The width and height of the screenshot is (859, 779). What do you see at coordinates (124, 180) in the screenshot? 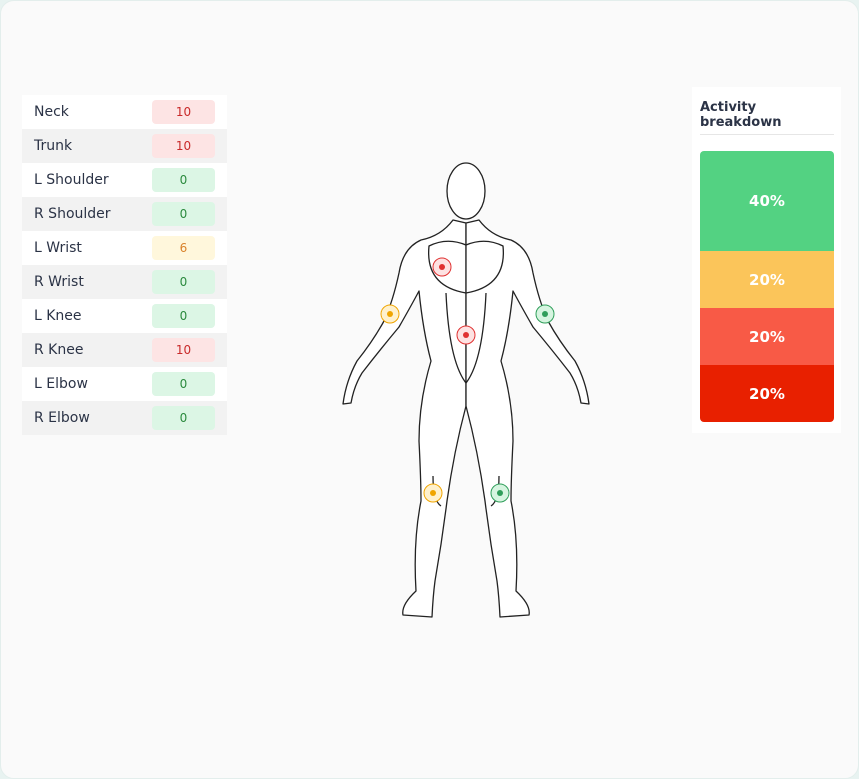
I see `score-row: L Shoulder 0` at bounding box center [124, 180].